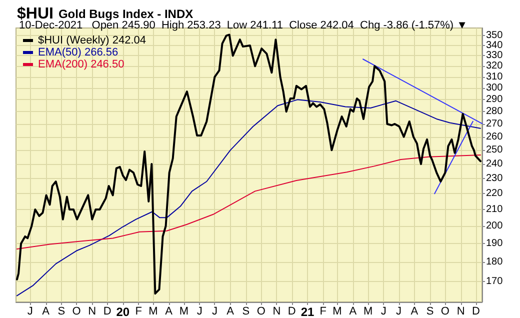 Image resolution: width=520 pixels, height=318 pixels. What do you see at coordinates (495, 178) in the screenshot?
I see `y-tick-label: 230` at bounding box center [495, 178].